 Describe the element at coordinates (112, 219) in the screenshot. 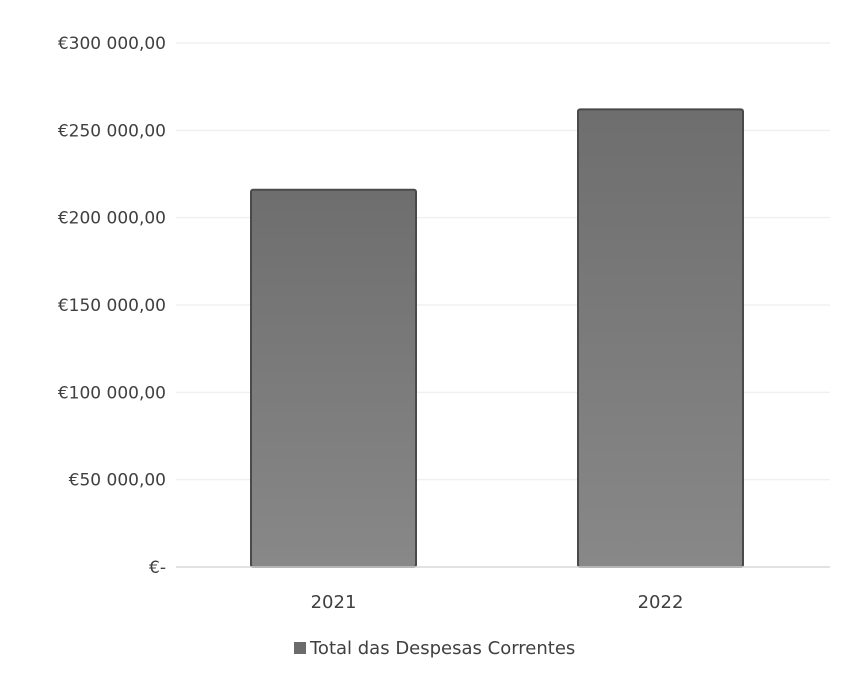

I see `y-tick-label: €200 000,00` at that location.